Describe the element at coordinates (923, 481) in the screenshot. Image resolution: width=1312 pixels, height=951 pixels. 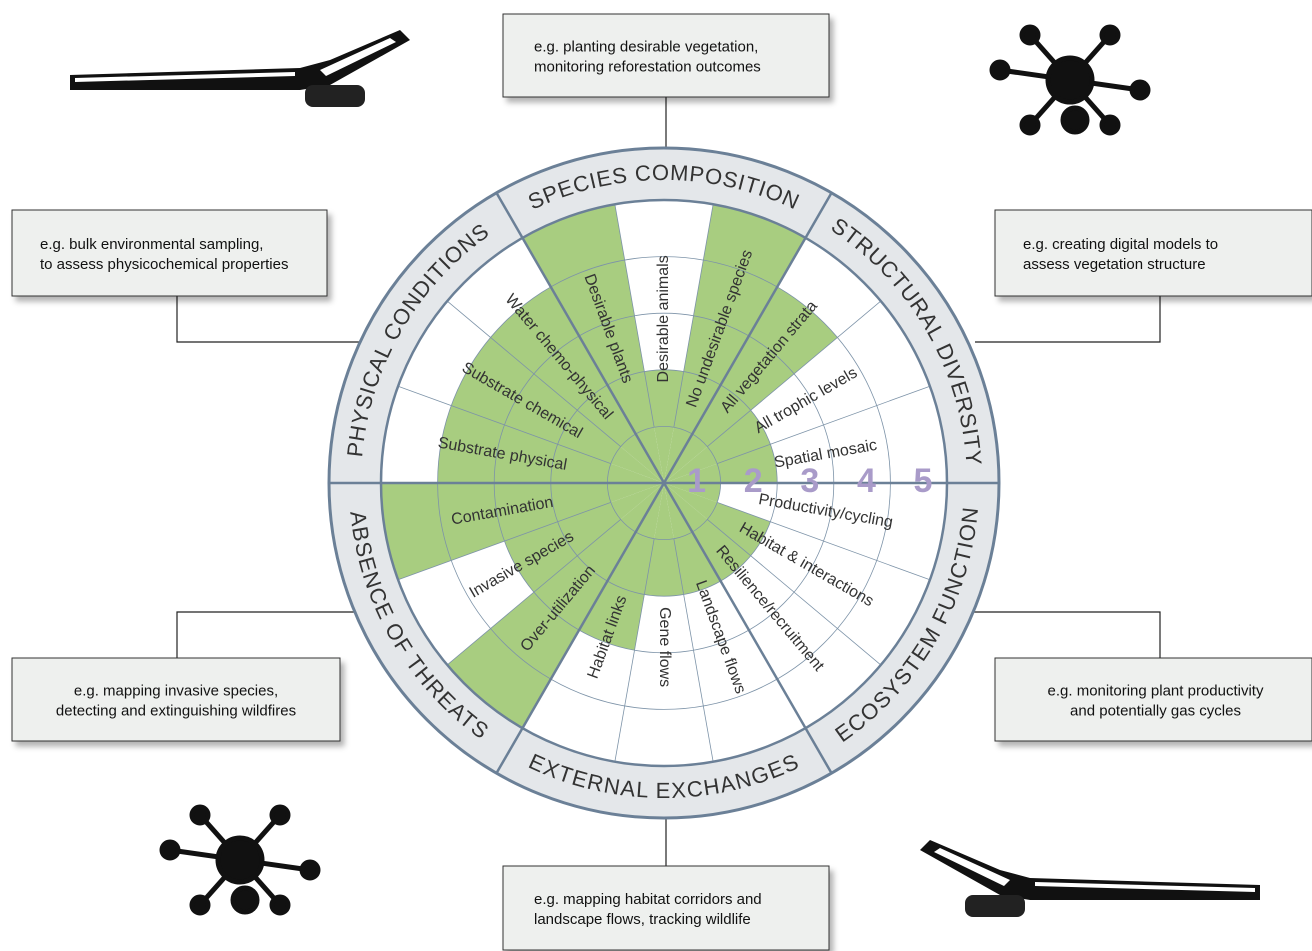
I see `scale-number: 5` at that location.